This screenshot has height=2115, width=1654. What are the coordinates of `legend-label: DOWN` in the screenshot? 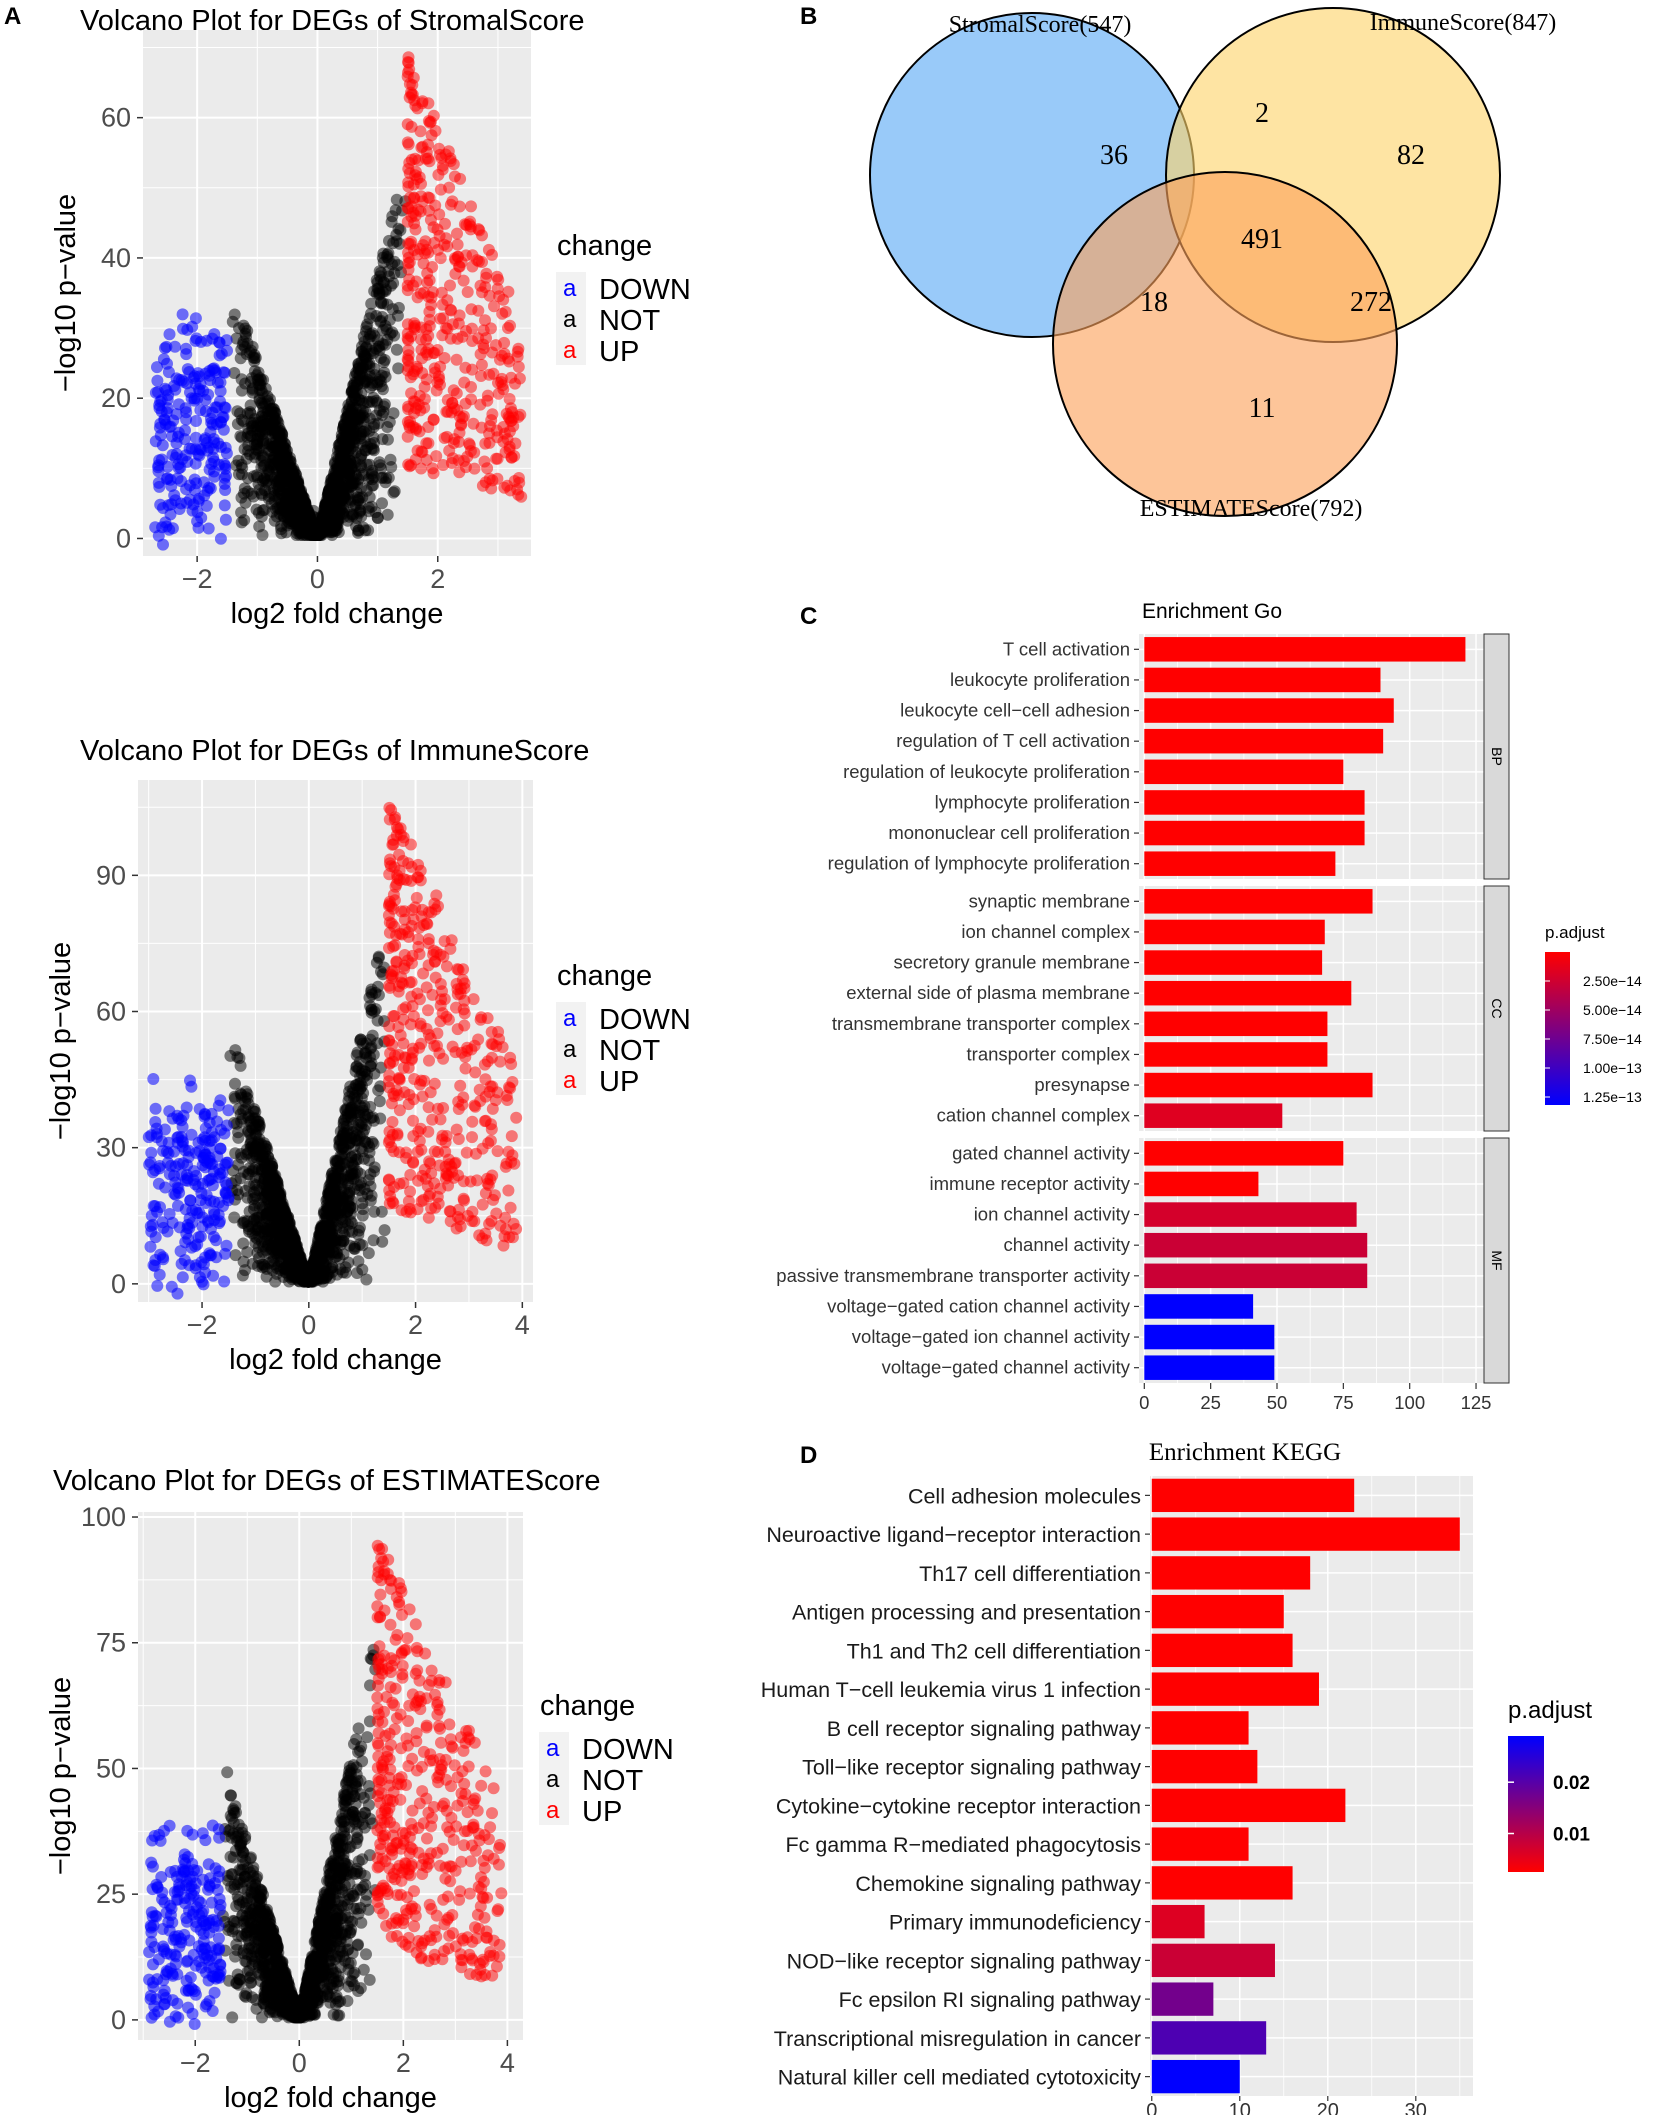 It's located at (645, 290).